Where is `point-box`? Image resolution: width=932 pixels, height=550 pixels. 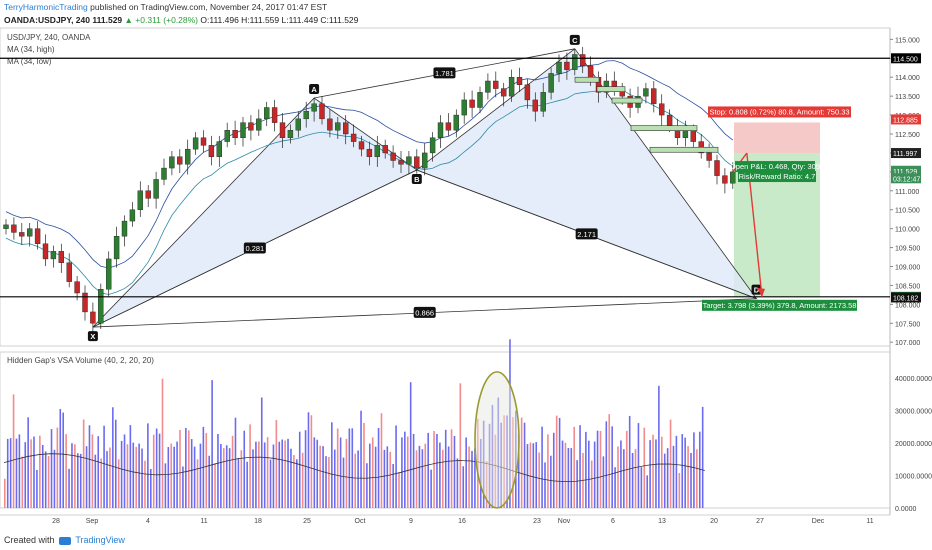 point-box is located at coordinates (314, 89).